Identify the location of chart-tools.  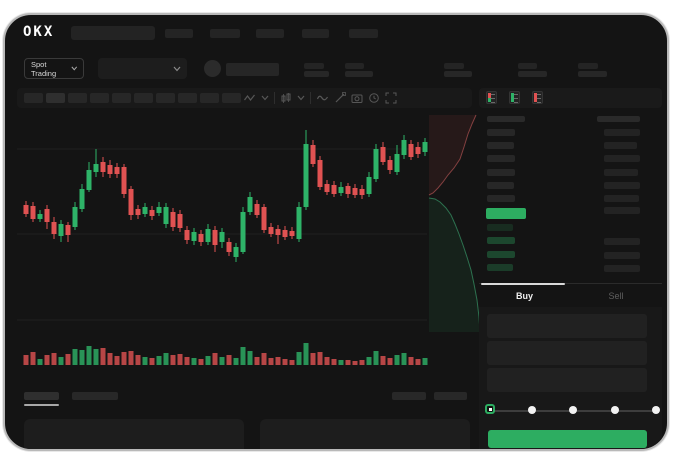
(320, 98).